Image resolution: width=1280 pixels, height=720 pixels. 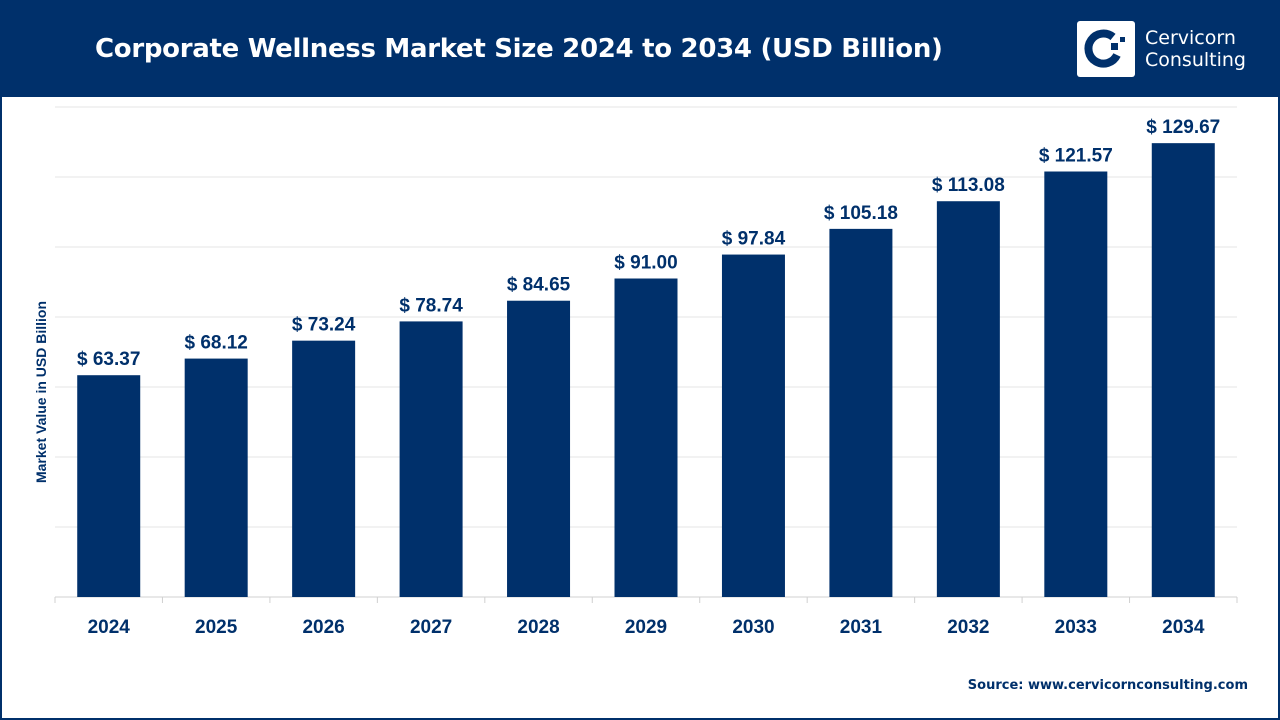 What do you see at coordinates (861, 627) in the screenshot?
I see `x-tick-label: 2031` at bounding box center [861, 627].